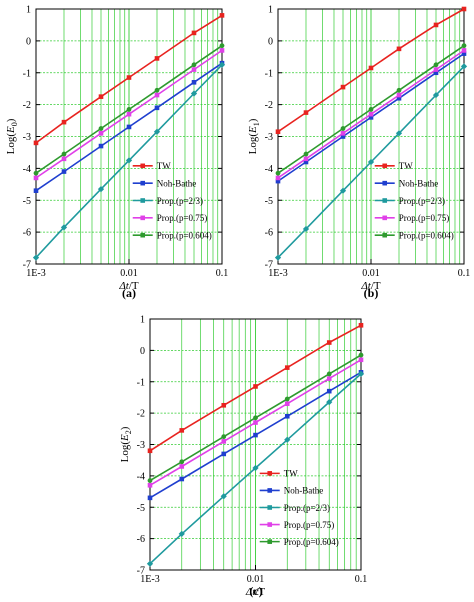 Image resolution: width=474 pixels, height=602 pixels. I want to click on y-axis-label-sub: 2, so click(128, 432).